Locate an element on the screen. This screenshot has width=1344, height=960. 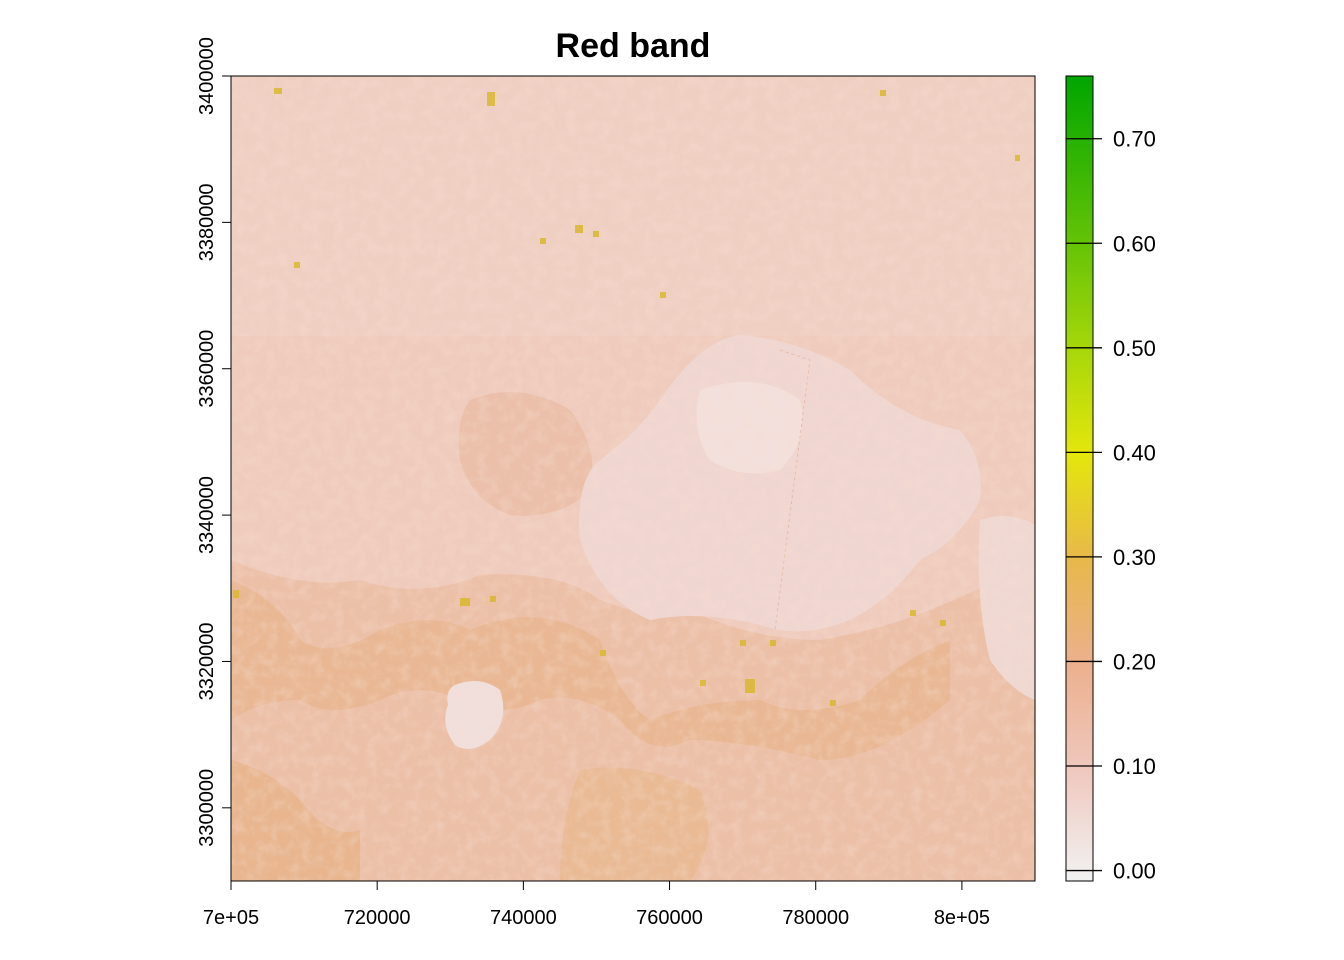
y-tick-label: 3300000 is located at coordinates (207, 808).